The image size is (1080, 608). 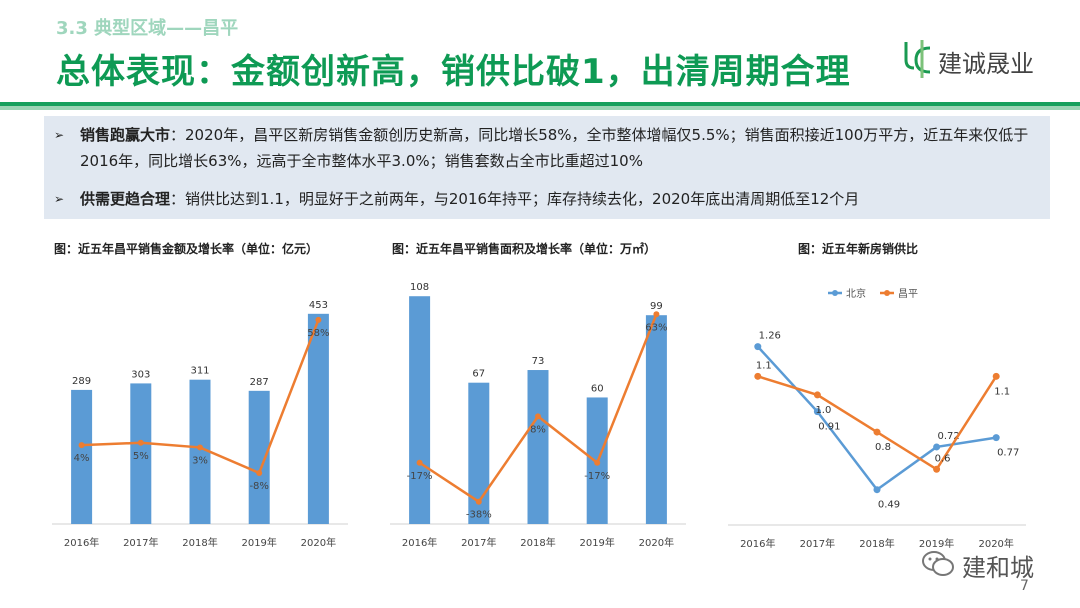 What do you see at coordinates (259, 382) in the screenshot?
I see `bar-value-label: 287` at bounding box center [259, 382].